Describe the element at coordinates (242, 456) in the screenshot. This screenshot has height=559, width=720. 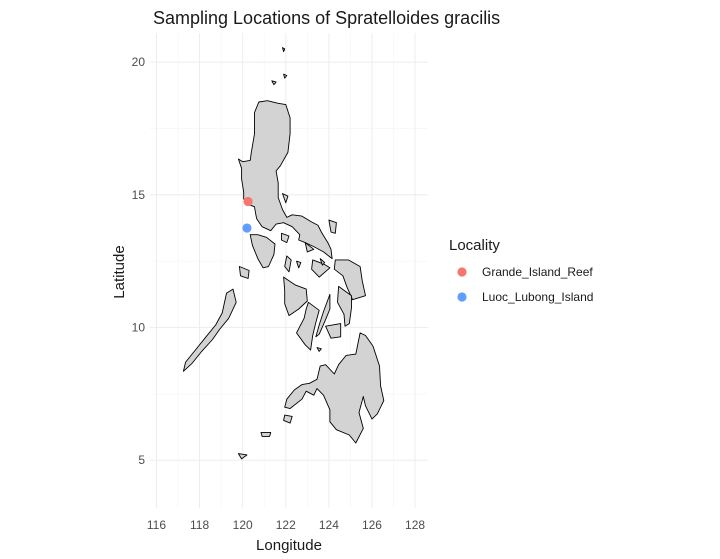
I see `tawi-tawi-island` at that location.